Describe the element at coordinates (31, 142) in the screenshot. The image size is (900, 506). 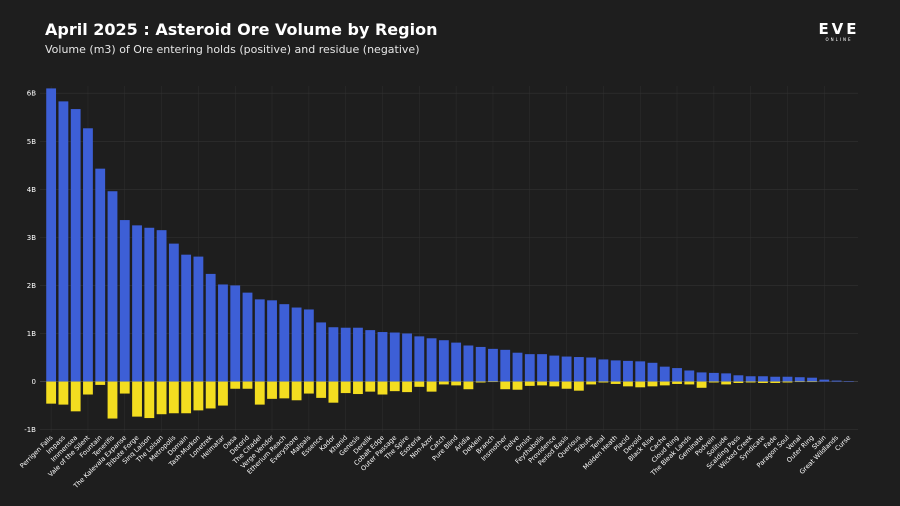
I see `y-tick-label: 5B` at that location.